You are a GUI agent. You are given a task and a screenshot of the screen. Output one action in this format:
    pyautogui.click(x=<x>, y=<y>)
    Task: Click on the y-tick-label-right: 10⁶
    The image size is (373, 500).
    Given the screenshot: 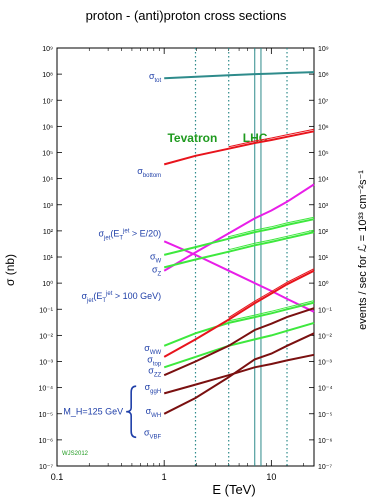 What is the action you would take?
    pyautogui.click(x=323, y=127)
    